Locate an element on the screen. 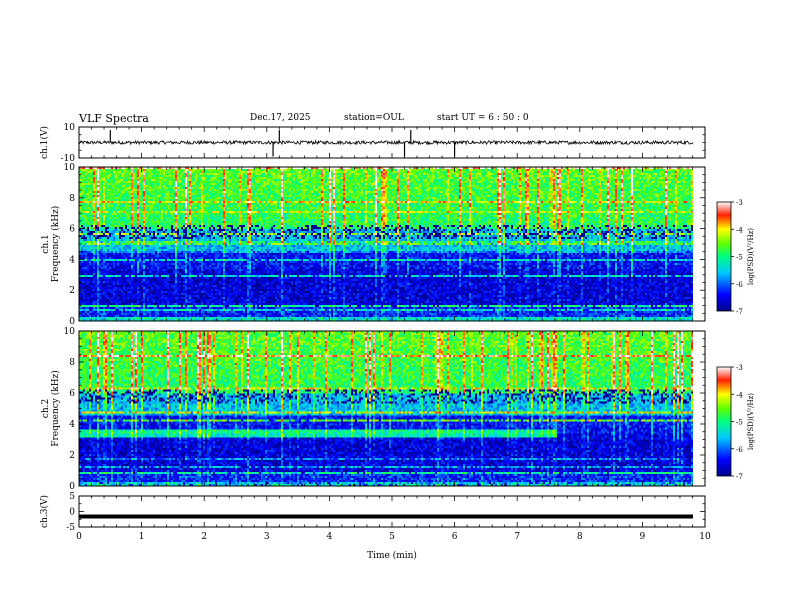  start-time-label: start UT = 6 : 50 : 0 is located at coordinates (483, 118).